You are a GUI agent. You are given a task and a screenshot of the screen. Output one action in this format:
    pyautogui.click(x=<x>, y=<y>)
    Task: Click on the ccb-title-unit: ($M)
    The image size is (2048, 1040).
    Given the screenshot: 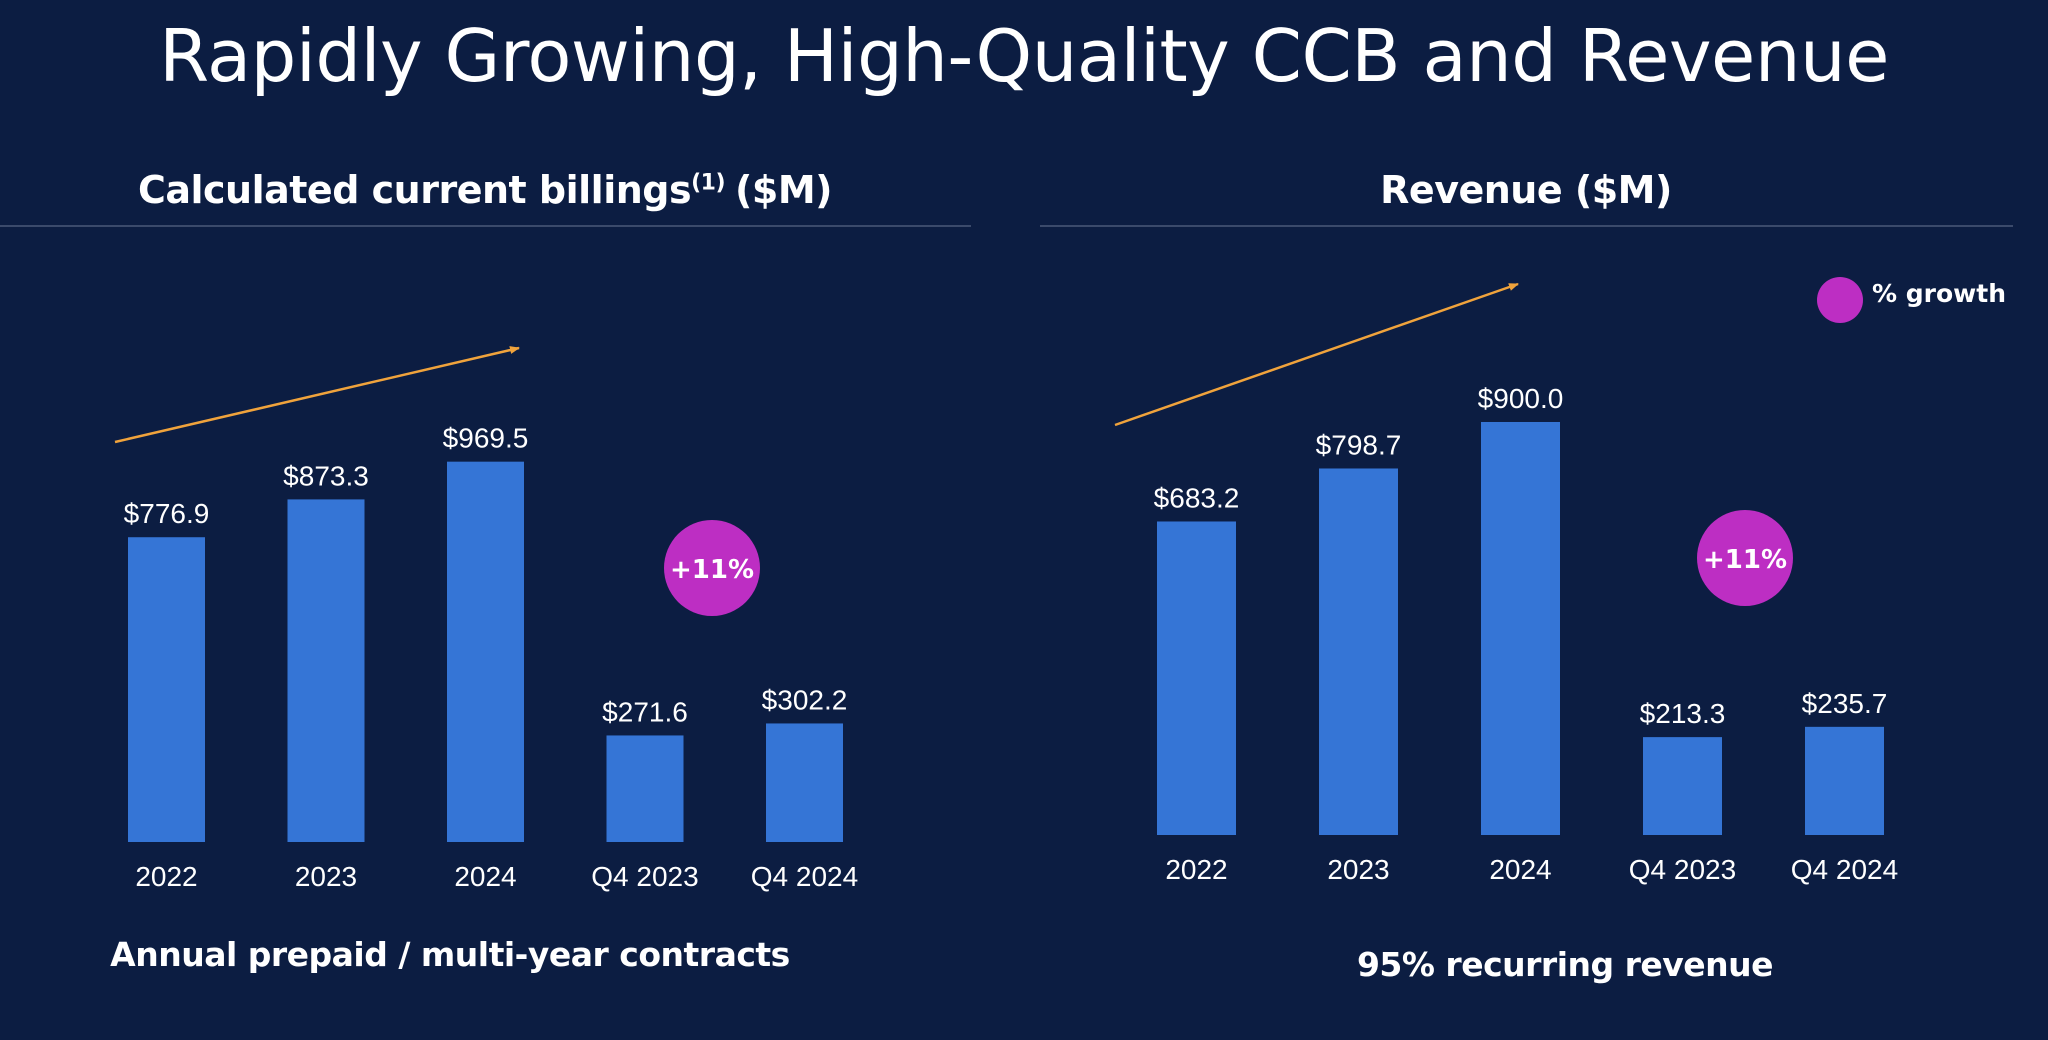 What is the action you would take?
    pyautogui.click(x=784, y=190)
    